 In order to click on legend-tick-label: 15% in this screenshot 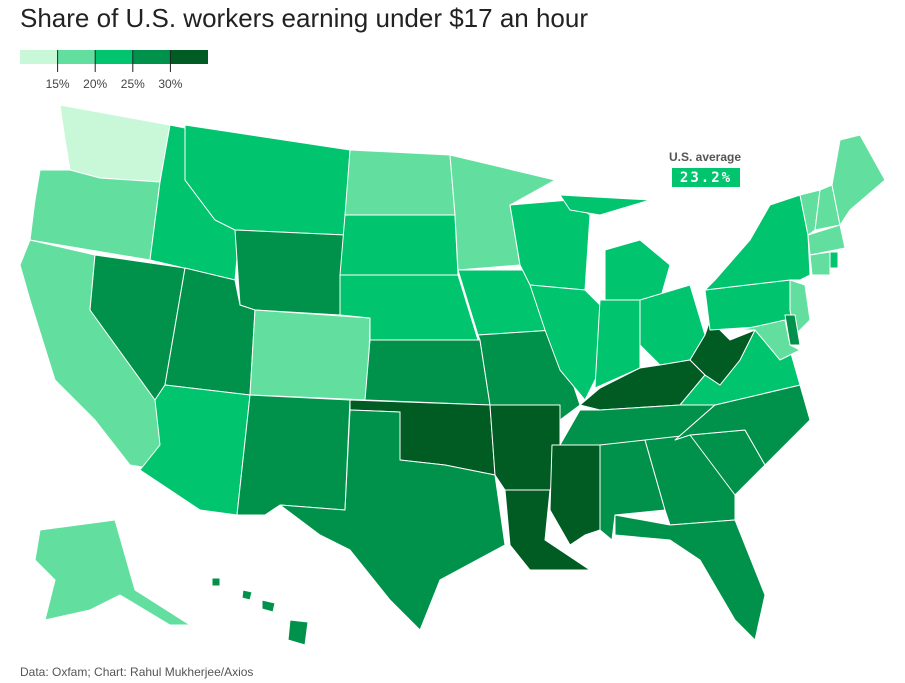, I will do `click(58, 84)`.